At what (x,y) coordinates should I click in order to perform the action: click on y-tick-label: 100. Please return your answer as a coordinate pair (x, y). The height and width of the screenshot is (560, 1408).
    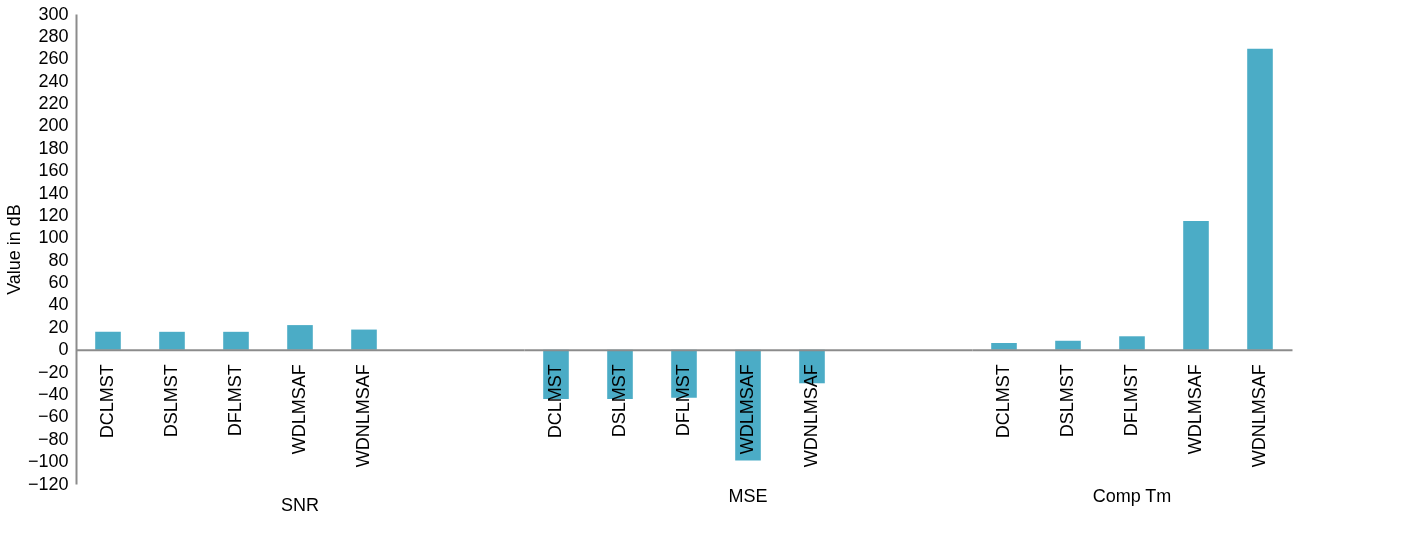
    Looking at the image, I should click on (53, 237).